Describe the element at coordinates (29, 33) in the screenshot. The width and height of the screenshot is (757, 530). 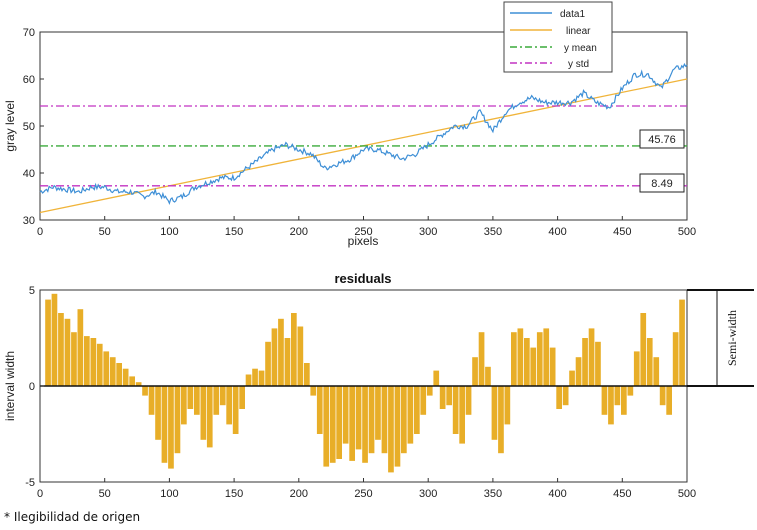
I see `top-ytick-label: 70` at that location.